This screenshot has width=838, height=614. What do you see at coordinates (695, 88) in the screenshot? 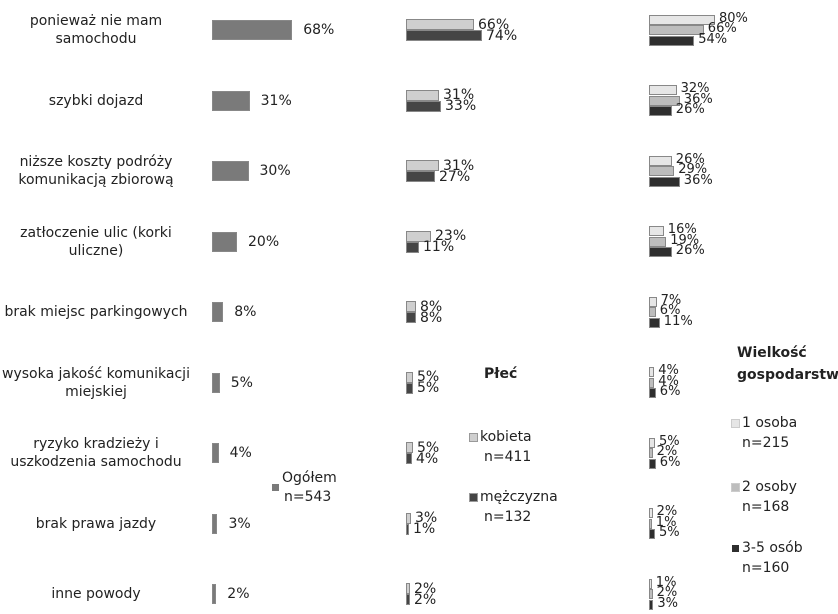
I see `value-label: 32%` at bounding box center [695, 88].